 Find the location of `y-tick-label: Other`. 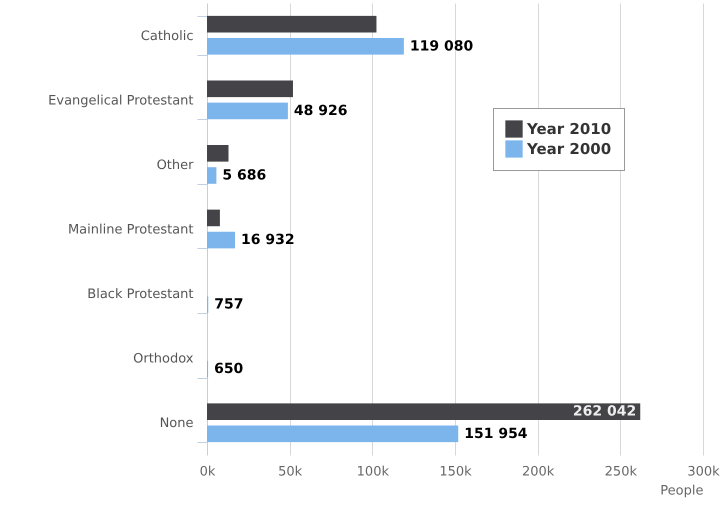

y-tick-label: Other is located at coordinates (175, 165).